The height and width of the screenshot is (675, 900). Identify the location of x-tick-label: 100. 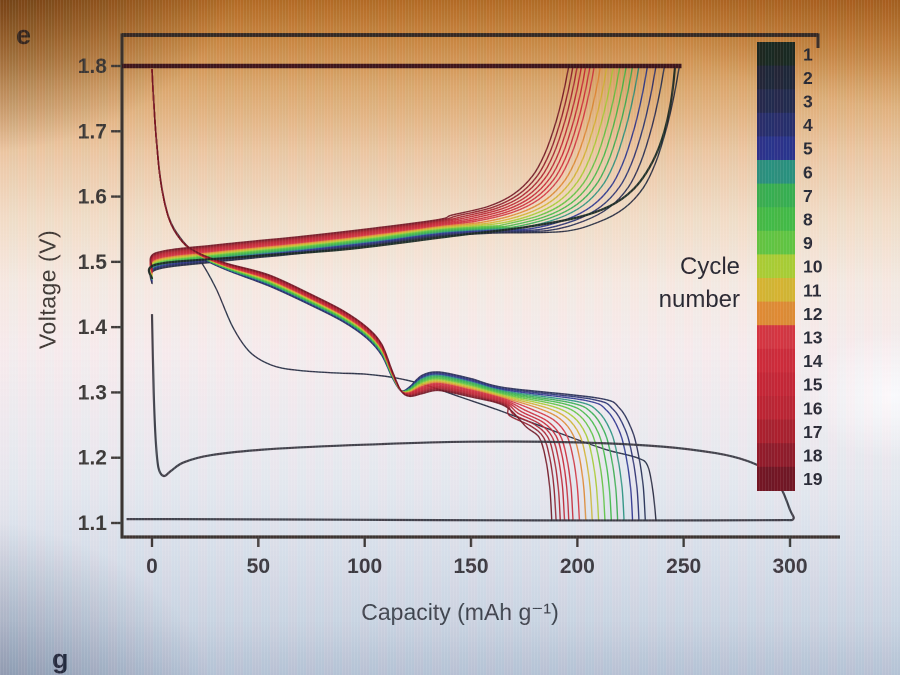
(364, 566).